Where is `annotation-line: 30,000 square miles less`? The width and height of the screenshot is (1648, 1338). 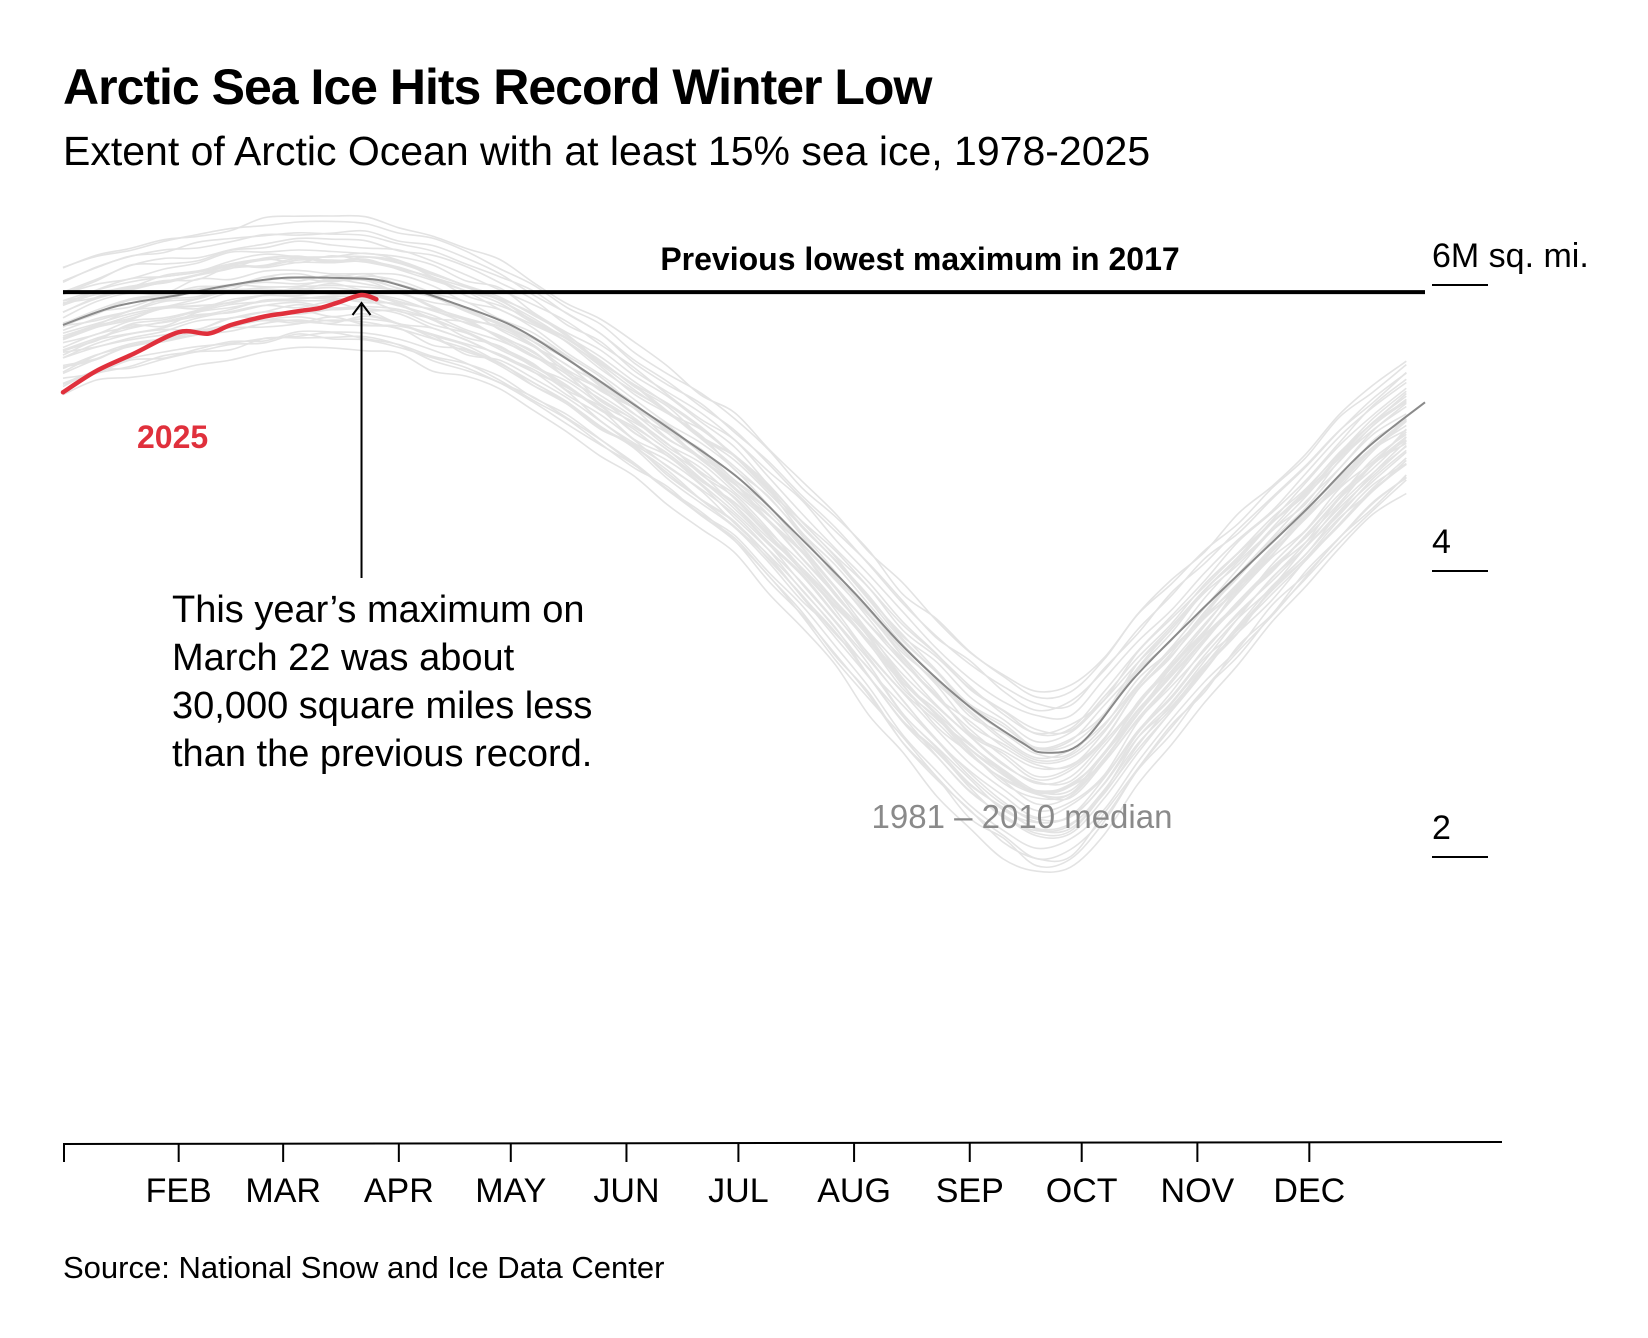 annotation-line: 30,000 square miles less is located at coordinates (382, 706).